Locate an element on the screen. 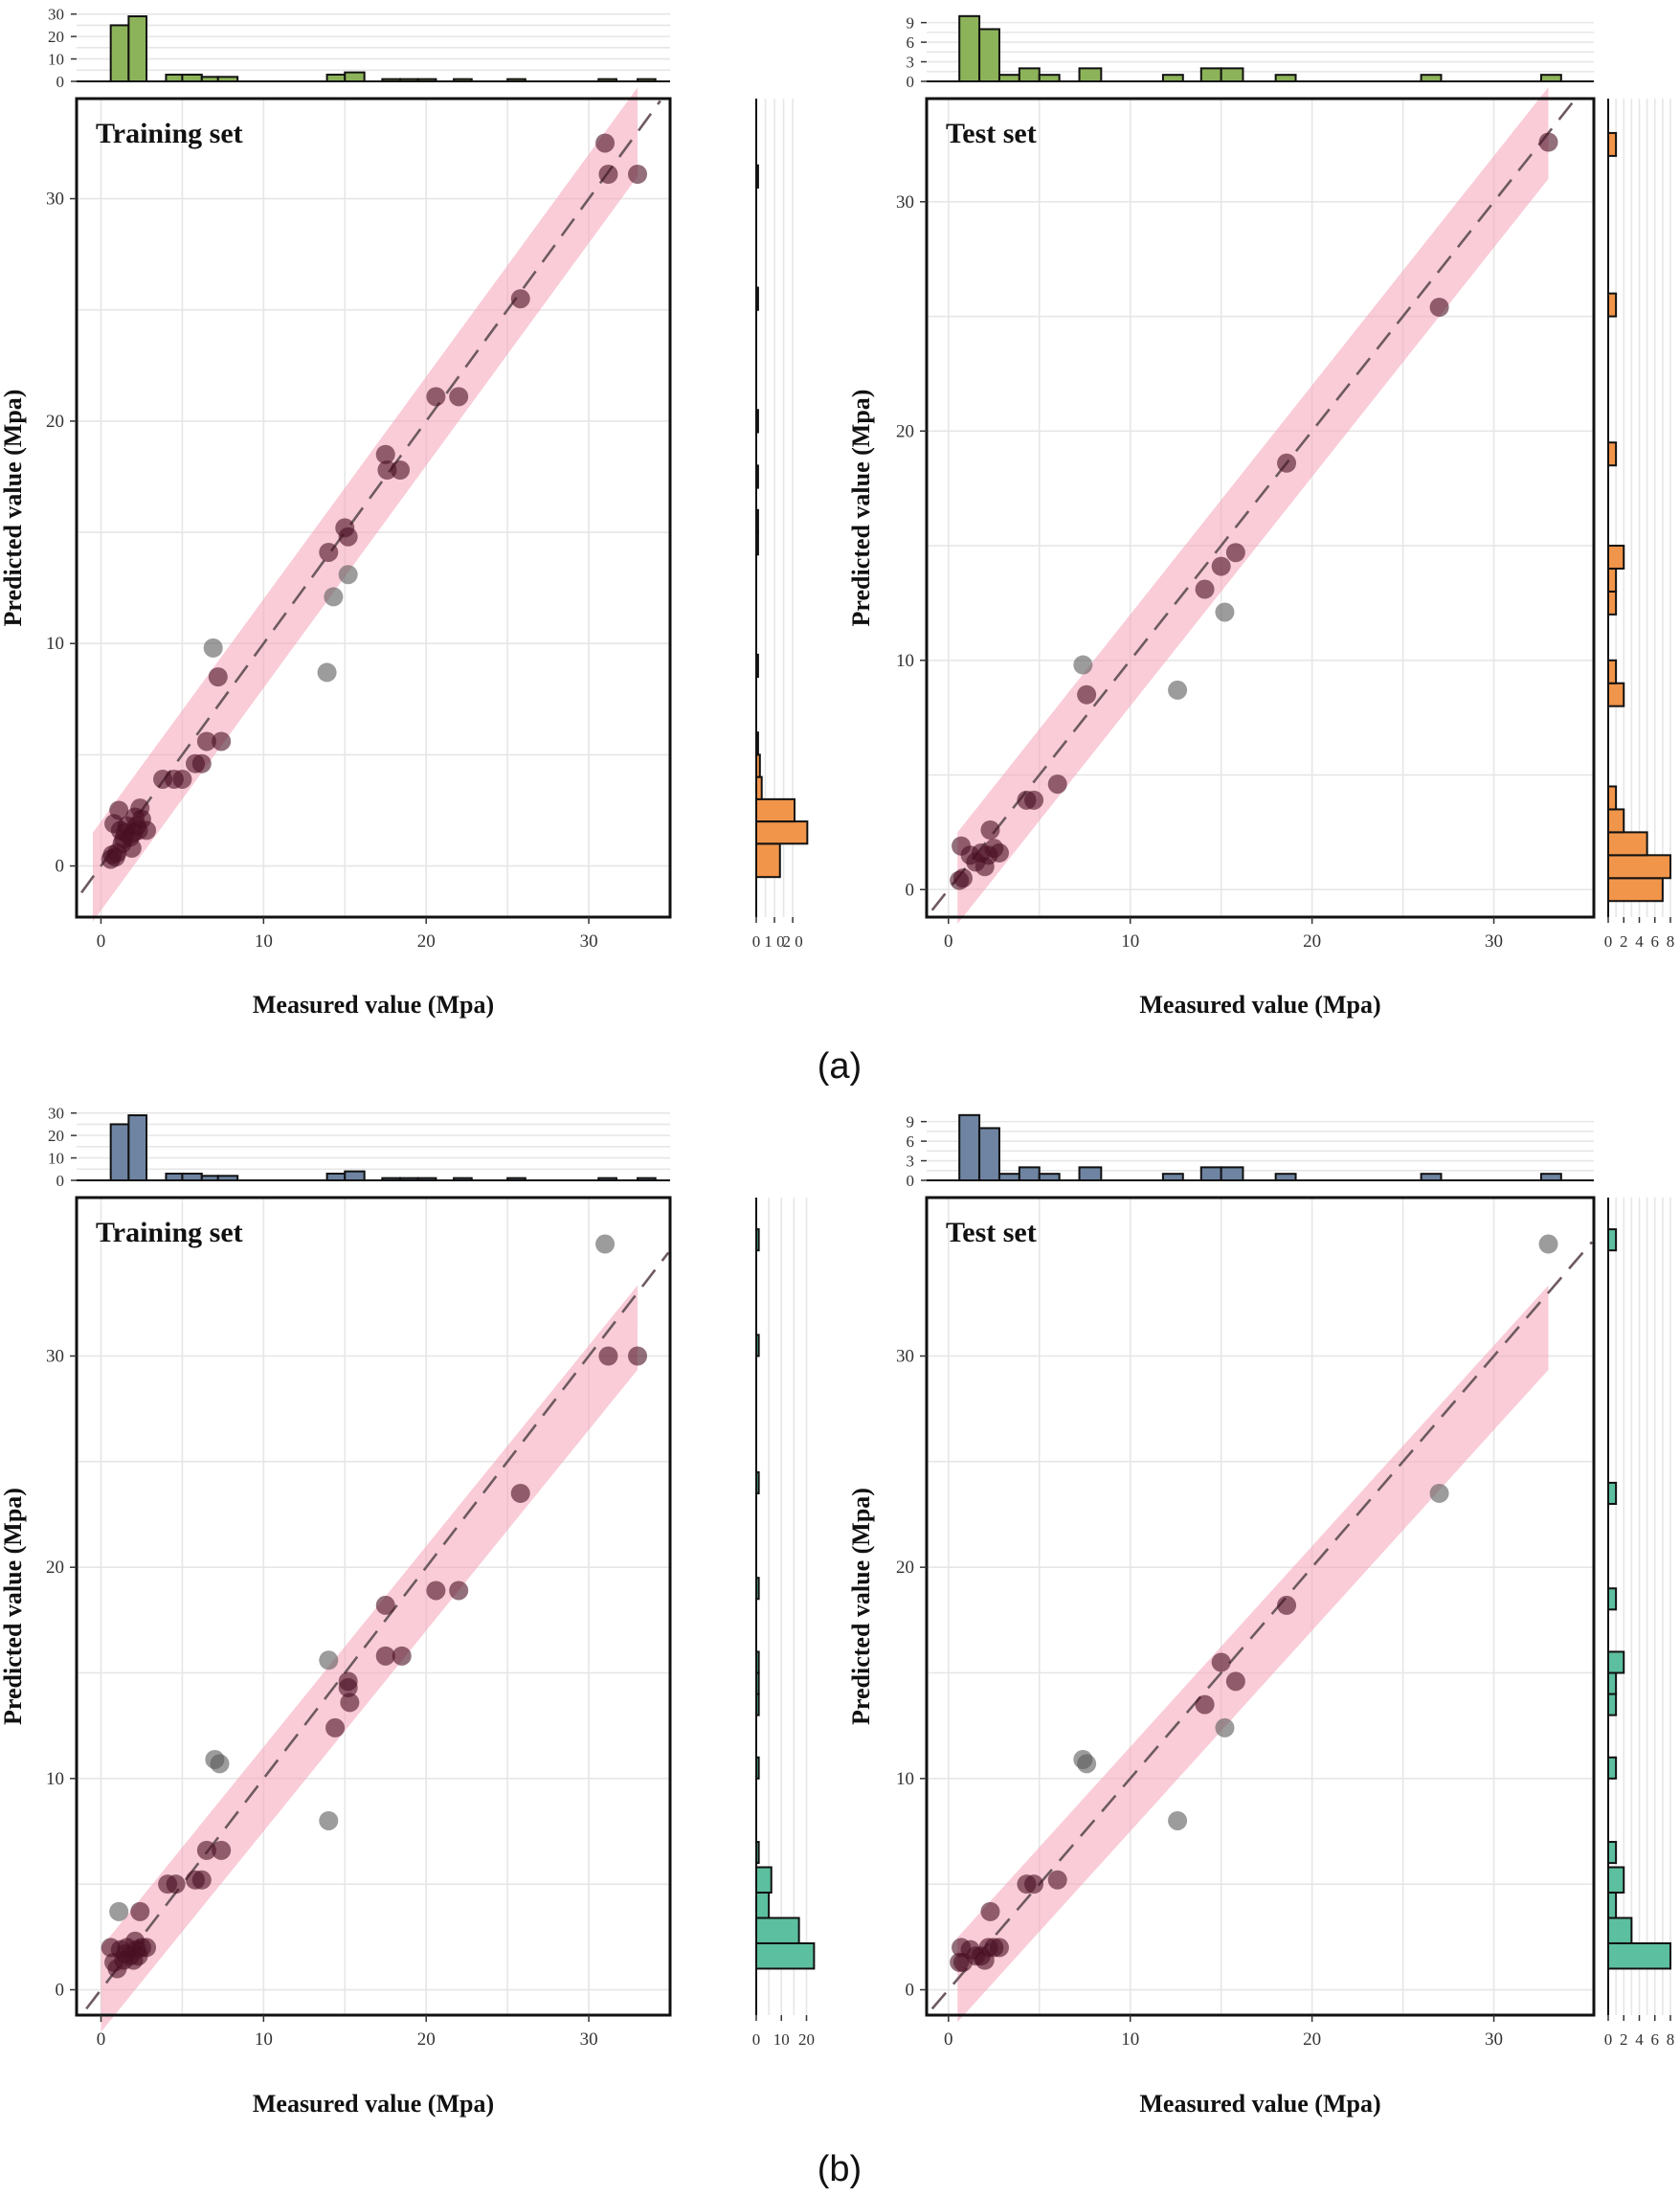  x-tick-label: 20 is located at coordinates (427, 941).